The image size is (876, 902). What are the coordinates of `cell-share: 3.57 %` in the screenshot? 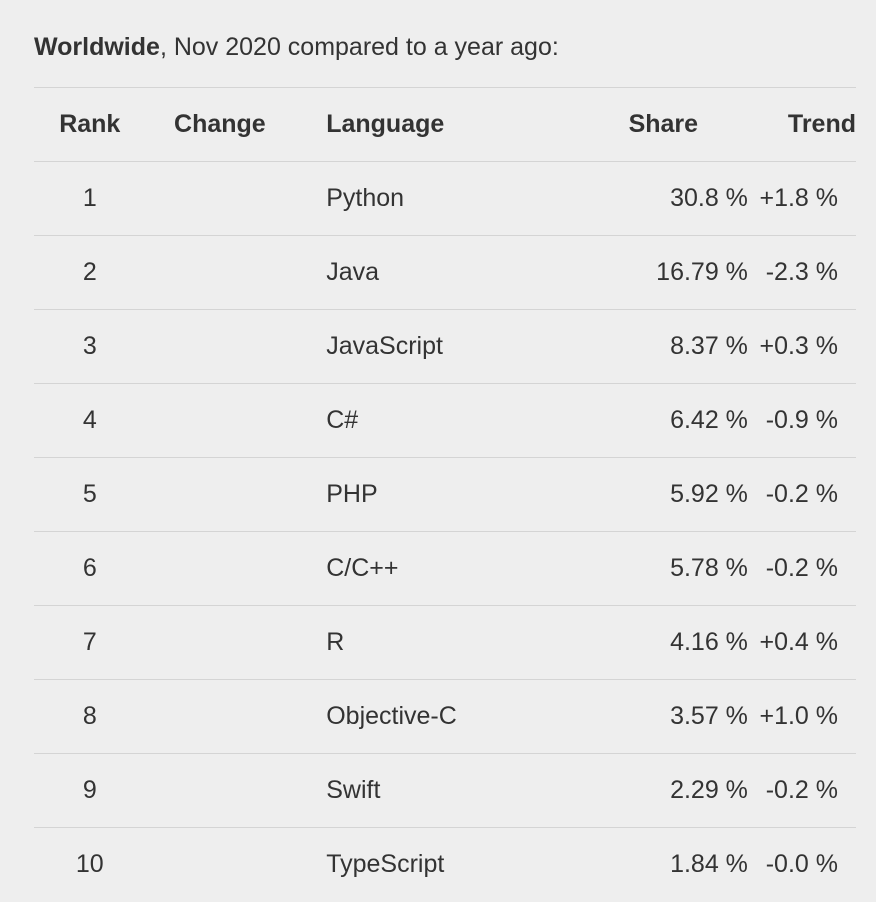 It's located at (709, 716).